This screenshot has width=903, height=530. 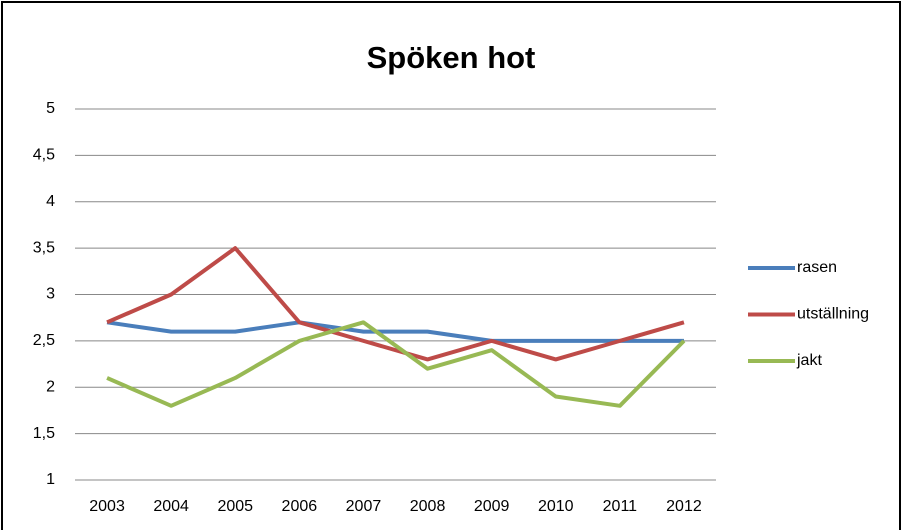 What do you see at coordinates (833, 314) in the screenshot?
I see `legend-label: utställning` at bounding box center [833, 314].